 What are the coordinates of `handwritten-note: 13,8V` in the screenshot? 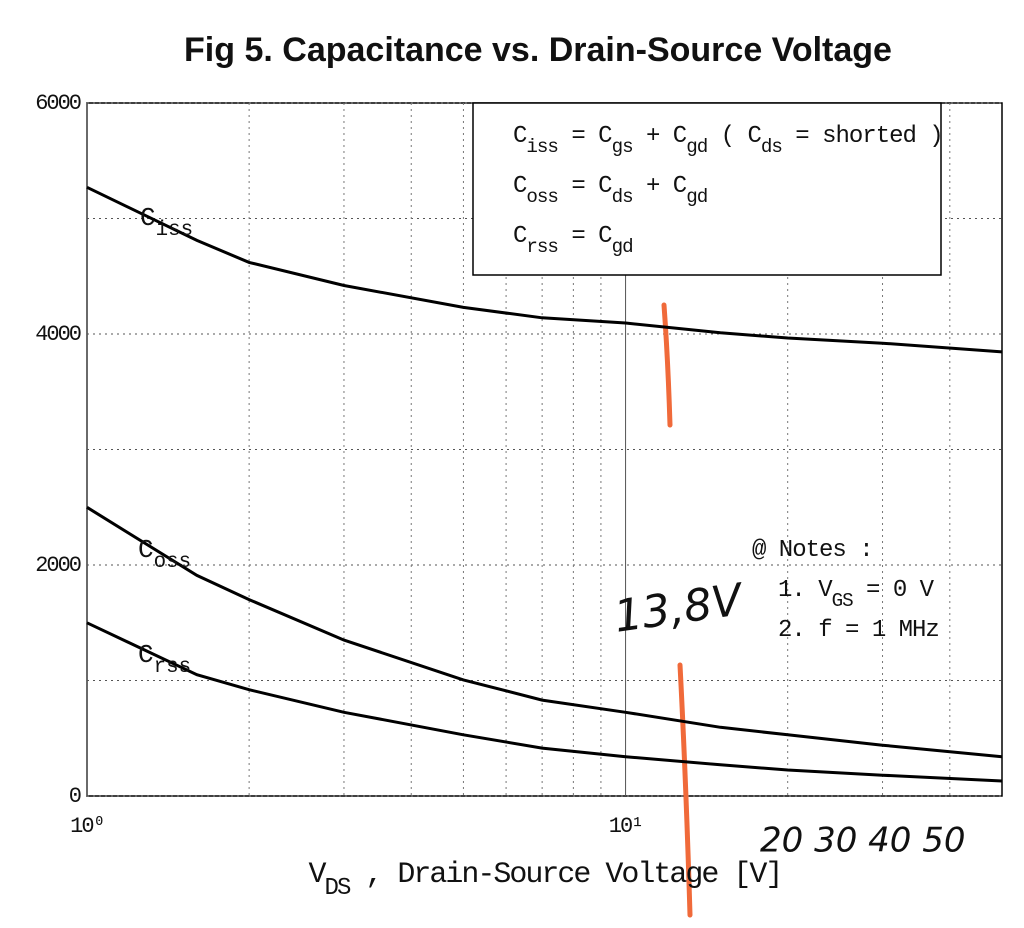 It's located at (679, 608).